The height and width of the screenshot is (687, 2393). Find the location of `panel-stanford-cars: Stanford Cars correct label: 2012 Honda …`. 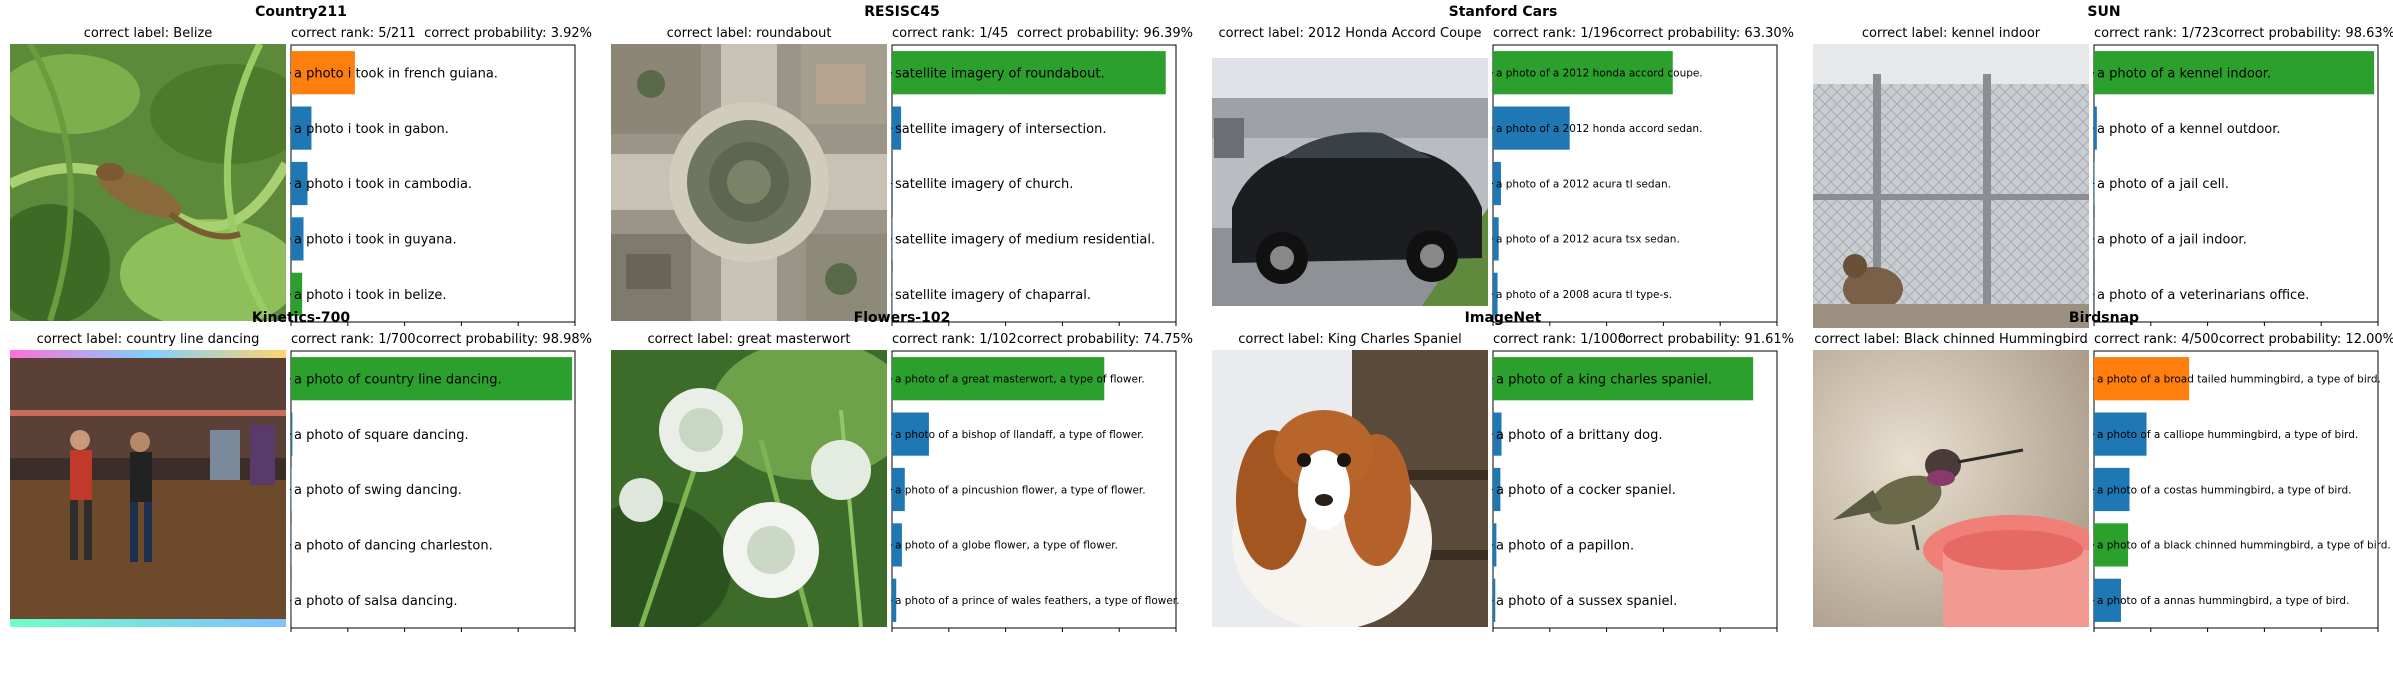

panel-stanford-cars: Stanford Cars correct label: 2012 Honda … is located at coordinates (1503, 163).